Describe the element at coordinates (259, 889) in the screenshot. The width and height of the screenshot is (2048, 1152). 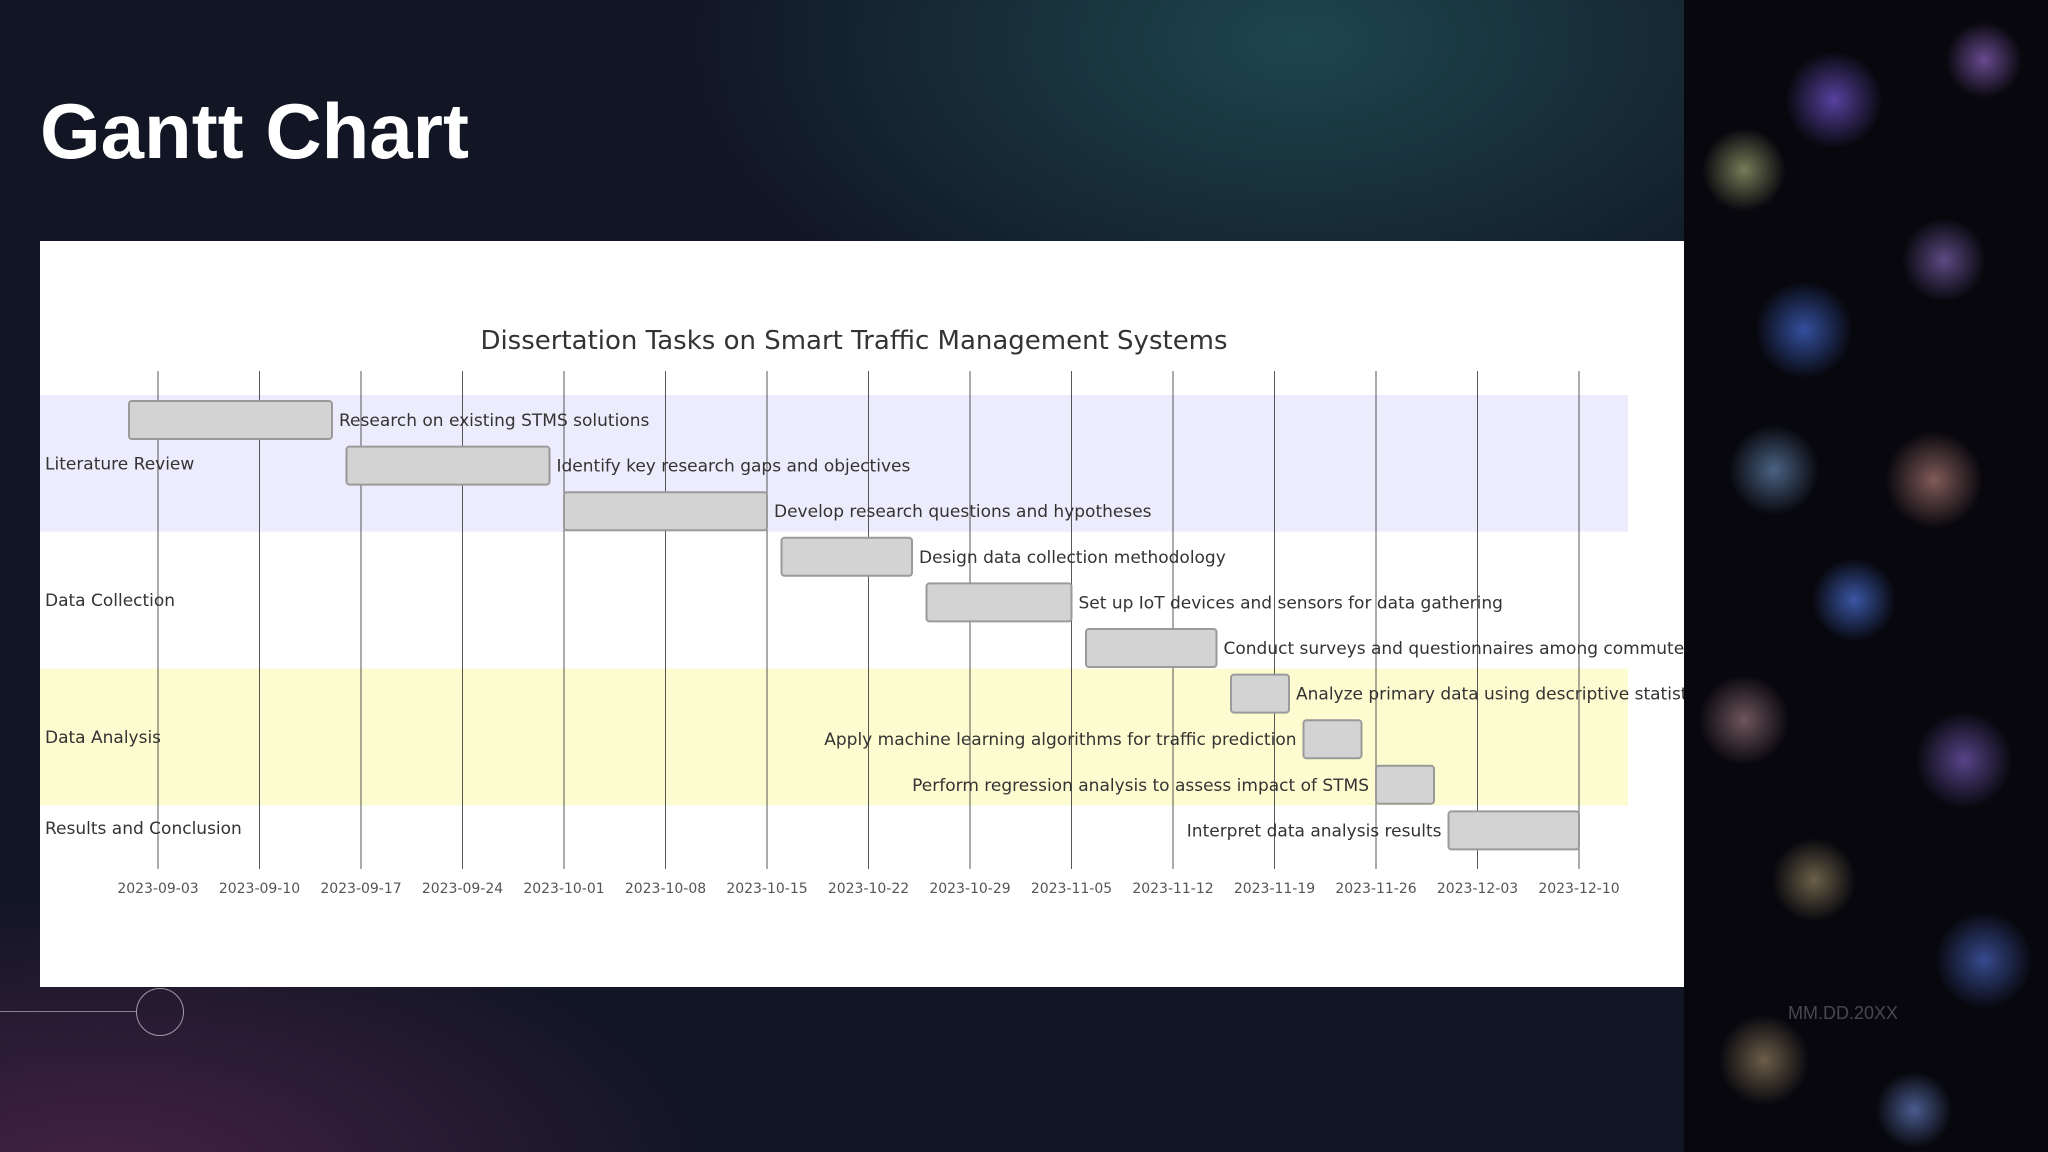
I see `x-tick-label: 2023-09-10` at that location.